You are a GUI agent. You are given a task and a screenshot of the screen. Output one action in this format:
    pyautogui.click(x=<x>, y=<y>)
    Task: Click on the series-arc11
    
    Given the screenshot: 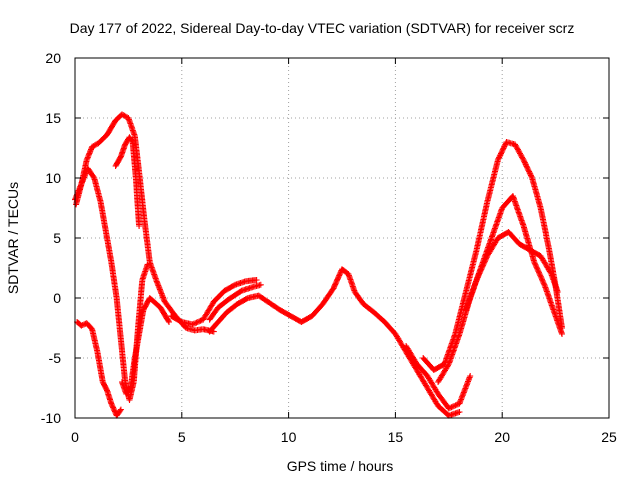 What is the action you would take?
    pyautogui.click(x=500, y=289)
    